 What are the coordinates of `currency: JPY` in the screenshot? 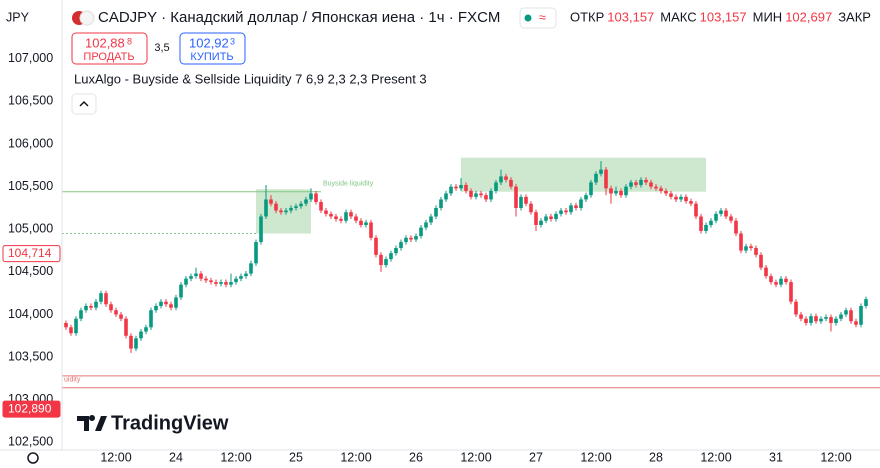 It's located at (18, 17).